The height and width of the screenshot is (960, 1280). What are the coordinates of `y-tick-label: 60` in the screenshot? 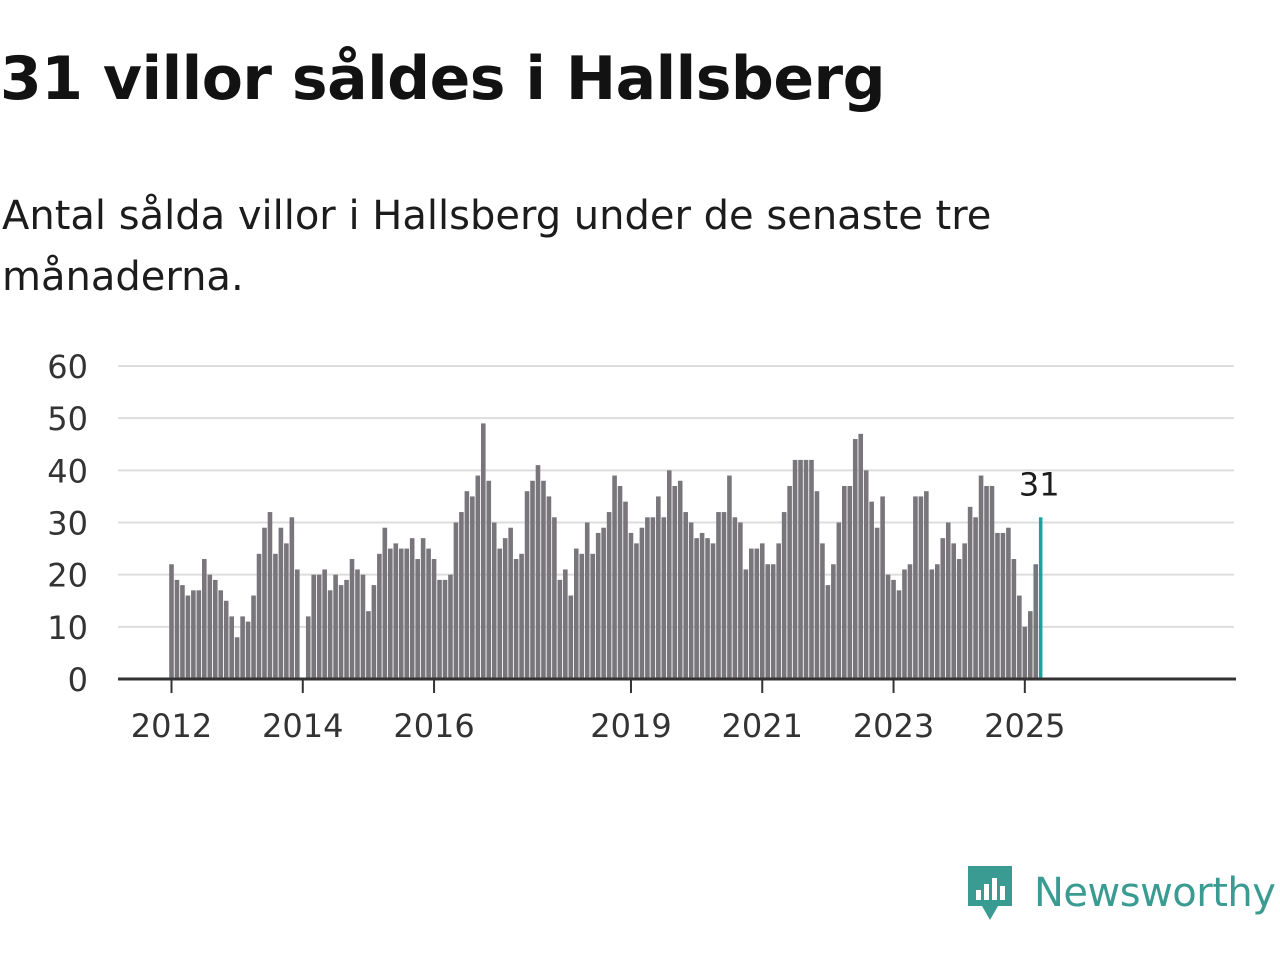 It's located at (67, 367).